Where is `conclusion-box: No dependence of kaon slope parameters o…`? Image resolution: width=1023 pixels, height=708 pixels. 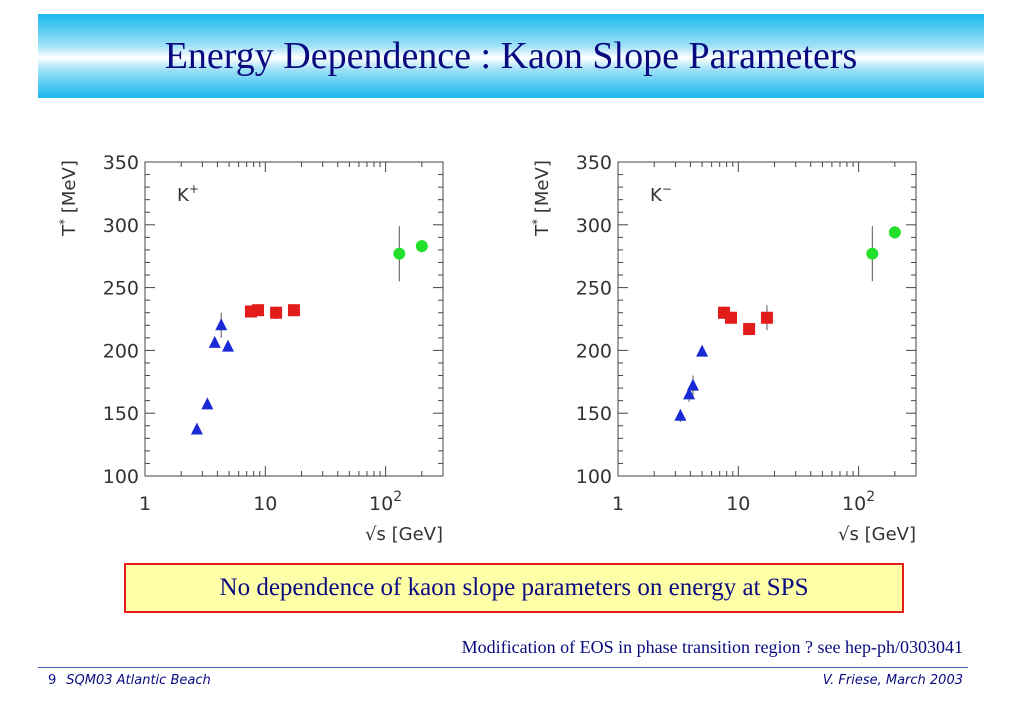
conclusion-box: No dependence of kaon slope parameters o… is located at coordinates (514, 588).